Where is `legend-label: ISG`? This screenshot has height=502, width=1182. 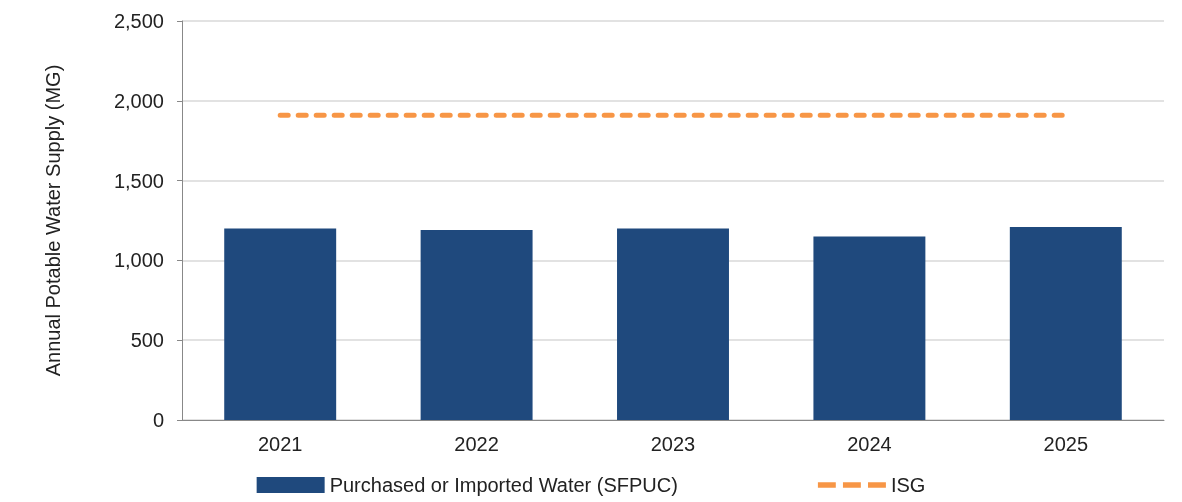 legend-label: ISG is located at coordinates (908, 485).